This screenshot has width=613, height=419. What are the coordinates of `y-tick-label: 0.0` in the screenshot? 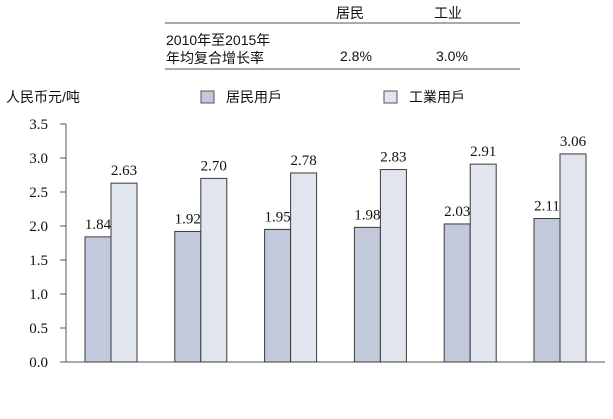 It's located at (38, 363).